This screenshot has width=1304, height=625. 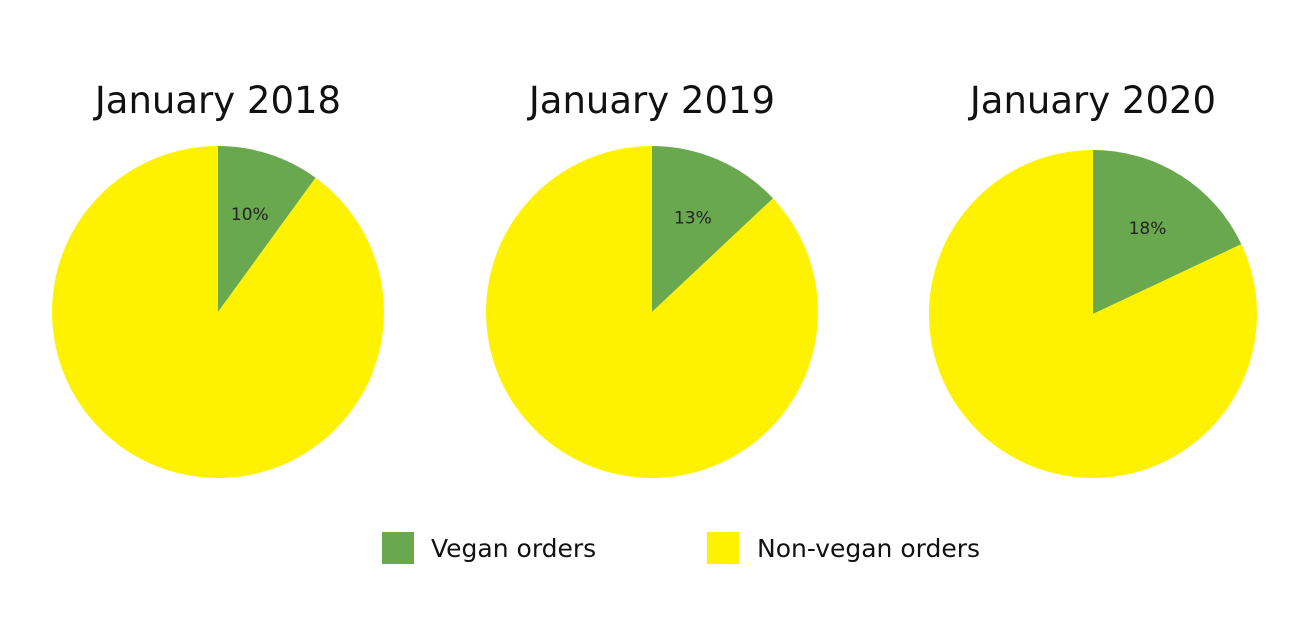 I want to click on slice-data-label: 10%, so click(x=250, y=215).